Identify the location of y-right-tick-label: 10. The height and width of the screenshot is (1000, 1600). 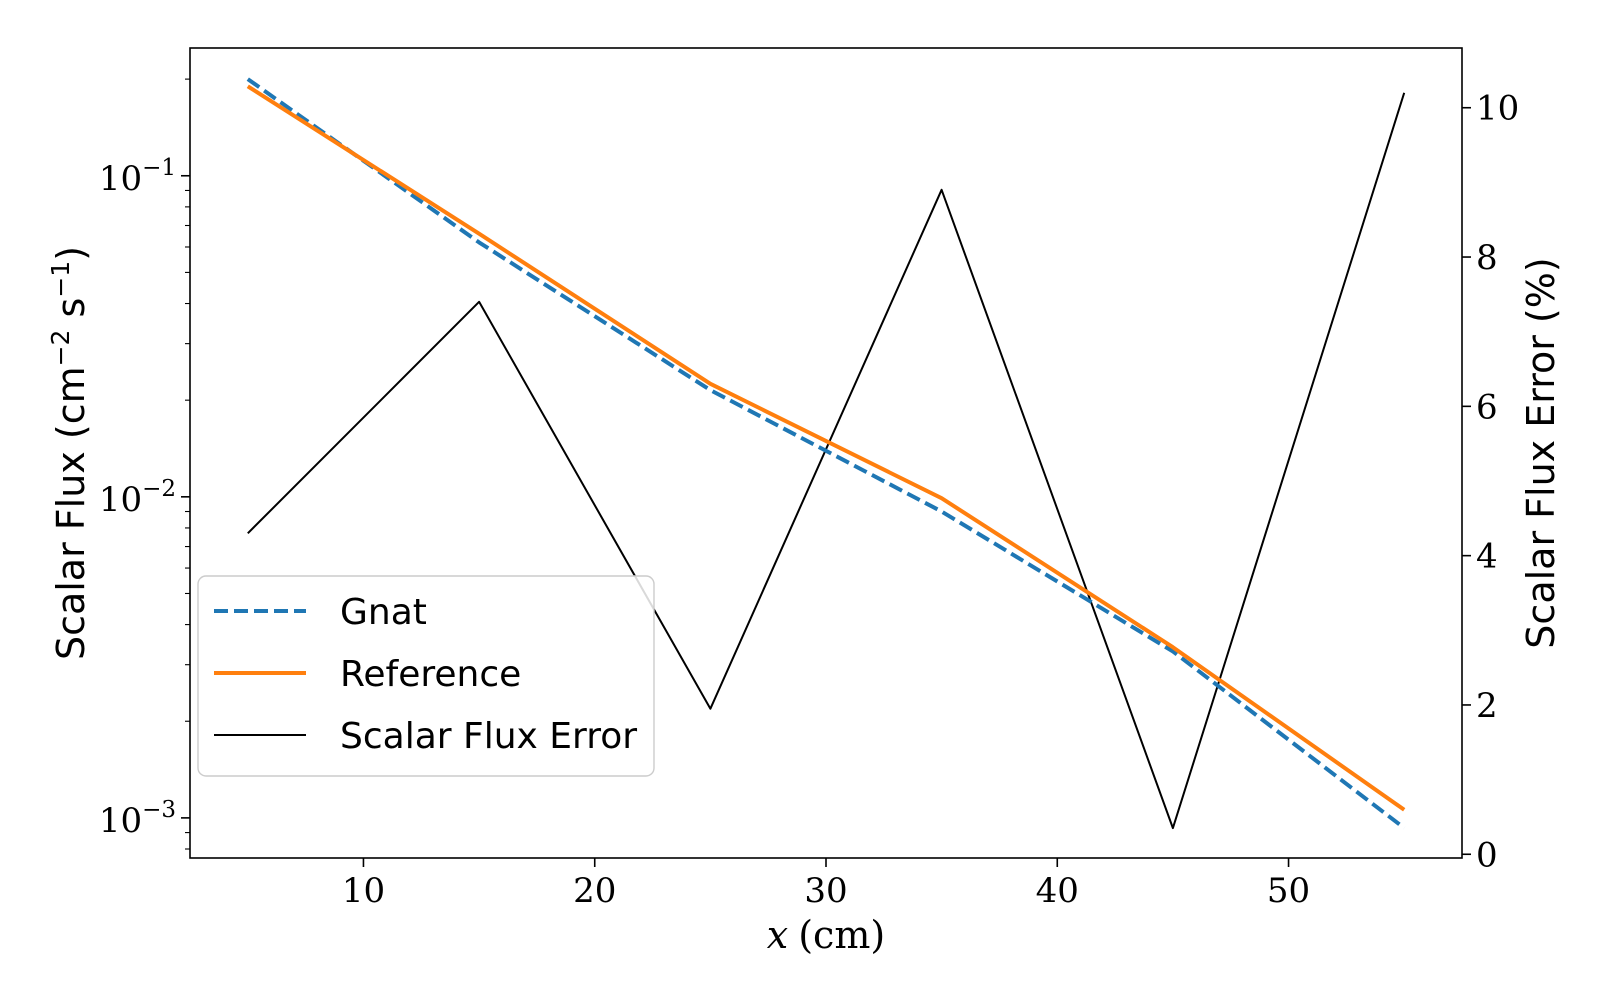
(1497, 109).